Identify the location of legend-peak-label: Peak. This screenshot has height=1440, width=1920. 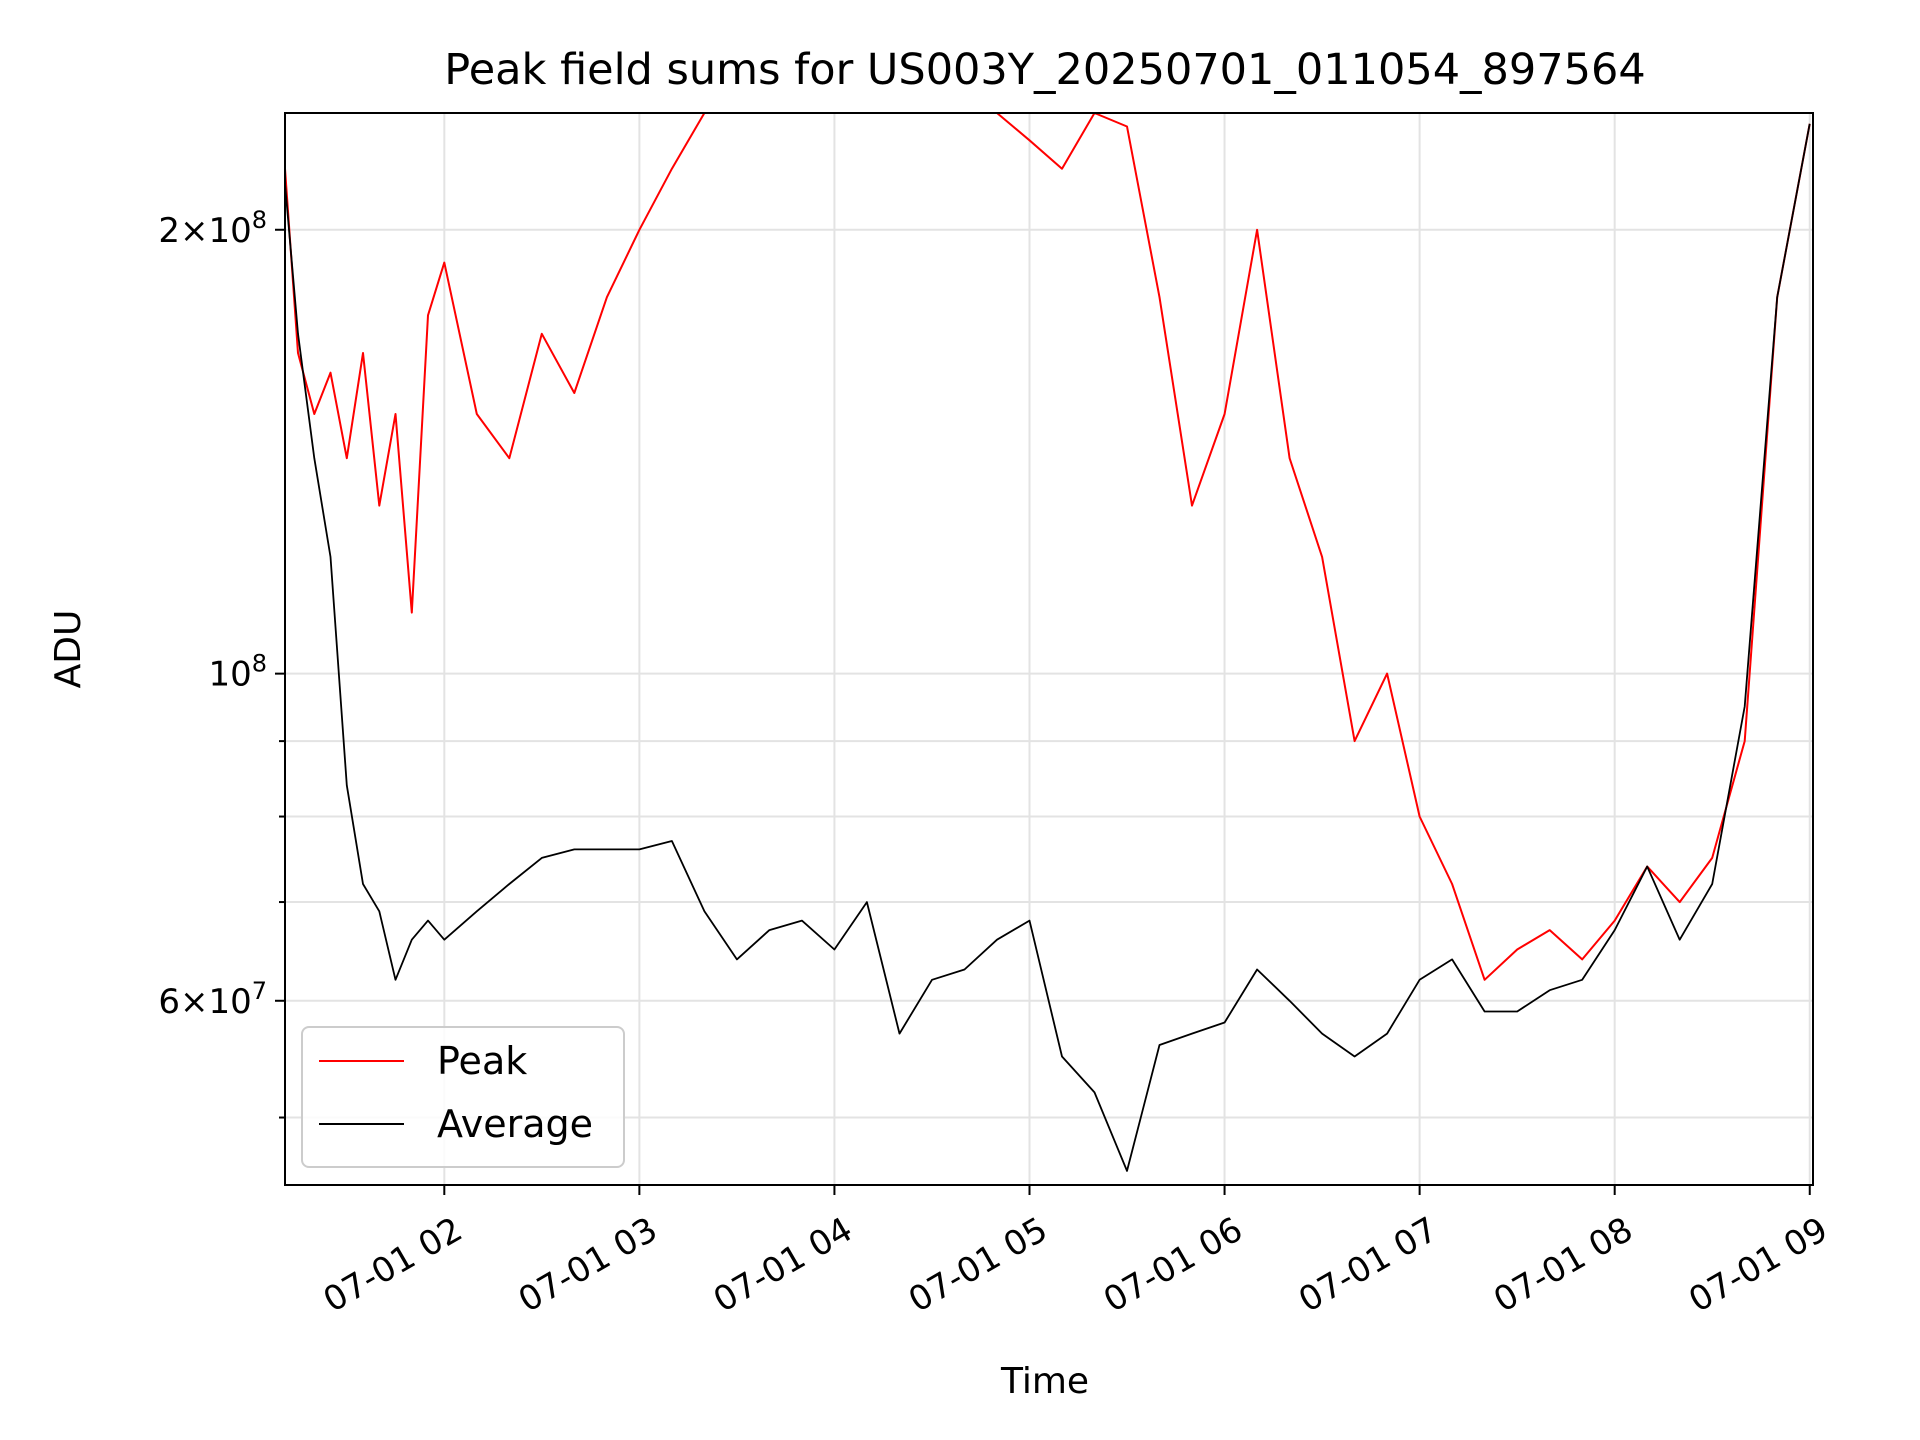
(482, 1061).